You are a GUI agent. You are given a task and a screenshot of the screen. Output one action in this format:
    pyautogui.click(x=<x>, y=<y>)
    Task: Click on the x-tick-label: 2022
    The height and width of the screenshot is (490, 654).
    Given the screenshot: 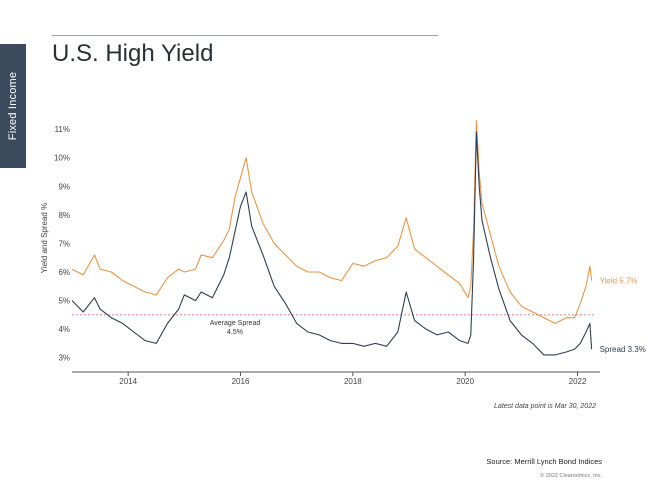 What is the action you would take?
    pyautogui.click(x=578, y=381)
    